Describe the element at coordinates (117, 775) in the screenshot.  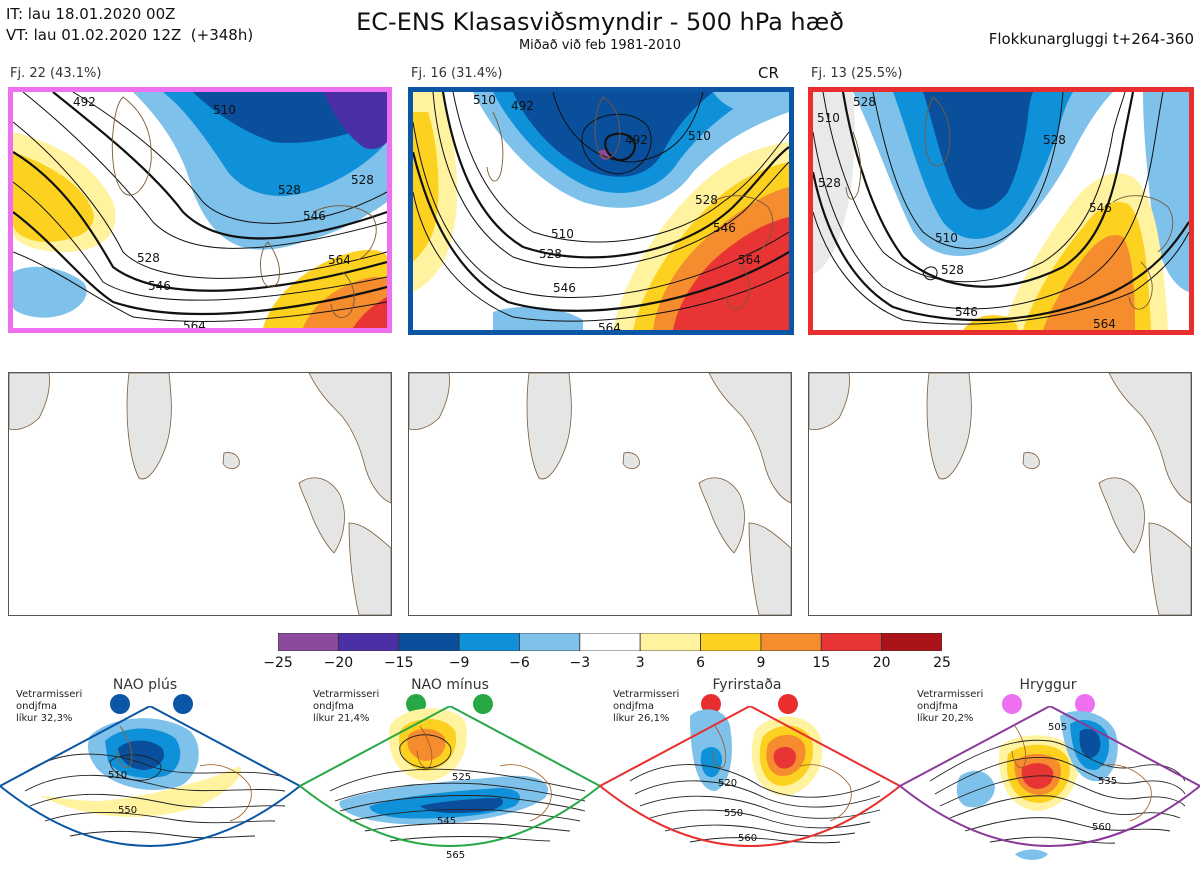
I see `regime-contour-label: 510` at that location.